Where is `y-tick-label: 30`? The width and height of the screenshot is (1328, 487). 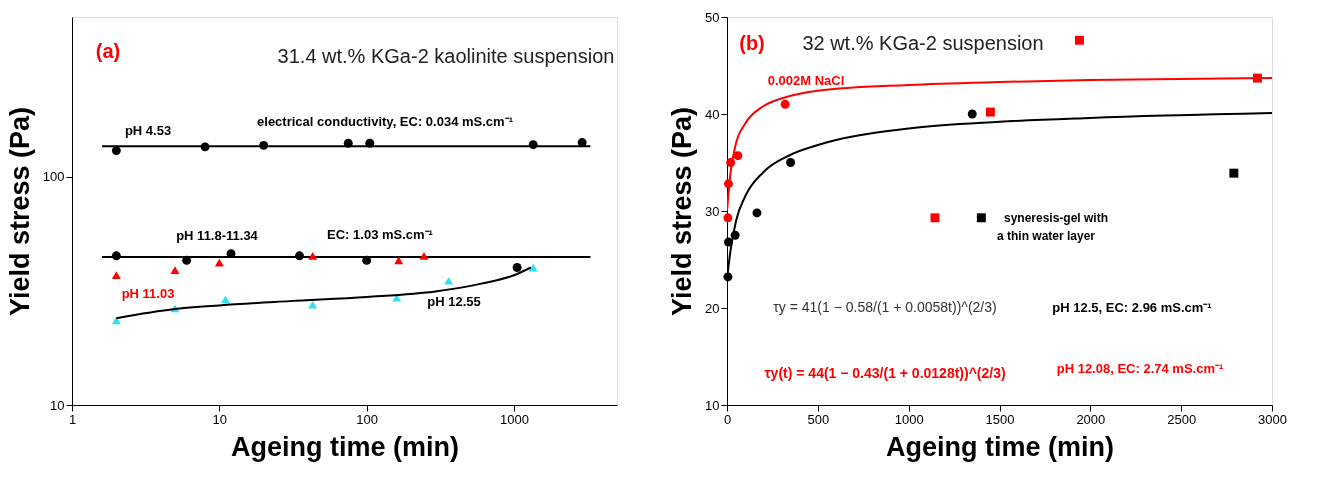
y-tick-label: 30 is located at coordinates (712, 211).